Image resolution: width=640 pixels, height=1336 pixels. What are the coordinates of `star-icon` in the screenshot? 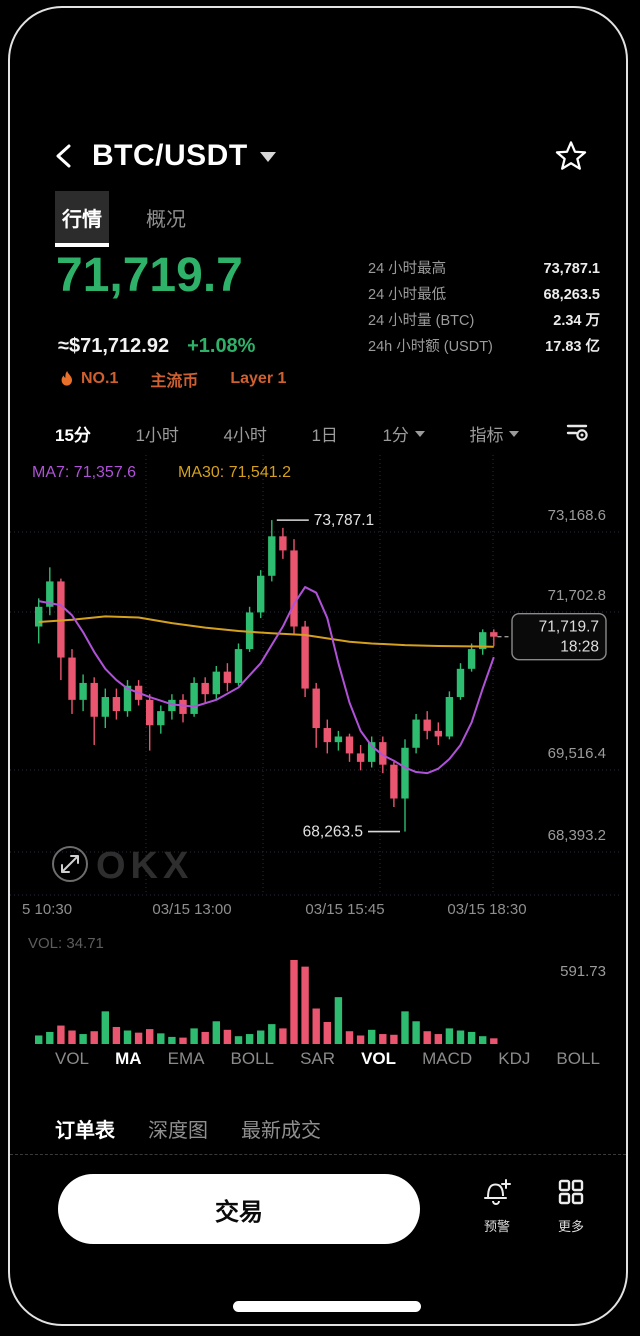 It's located at (571, 155).